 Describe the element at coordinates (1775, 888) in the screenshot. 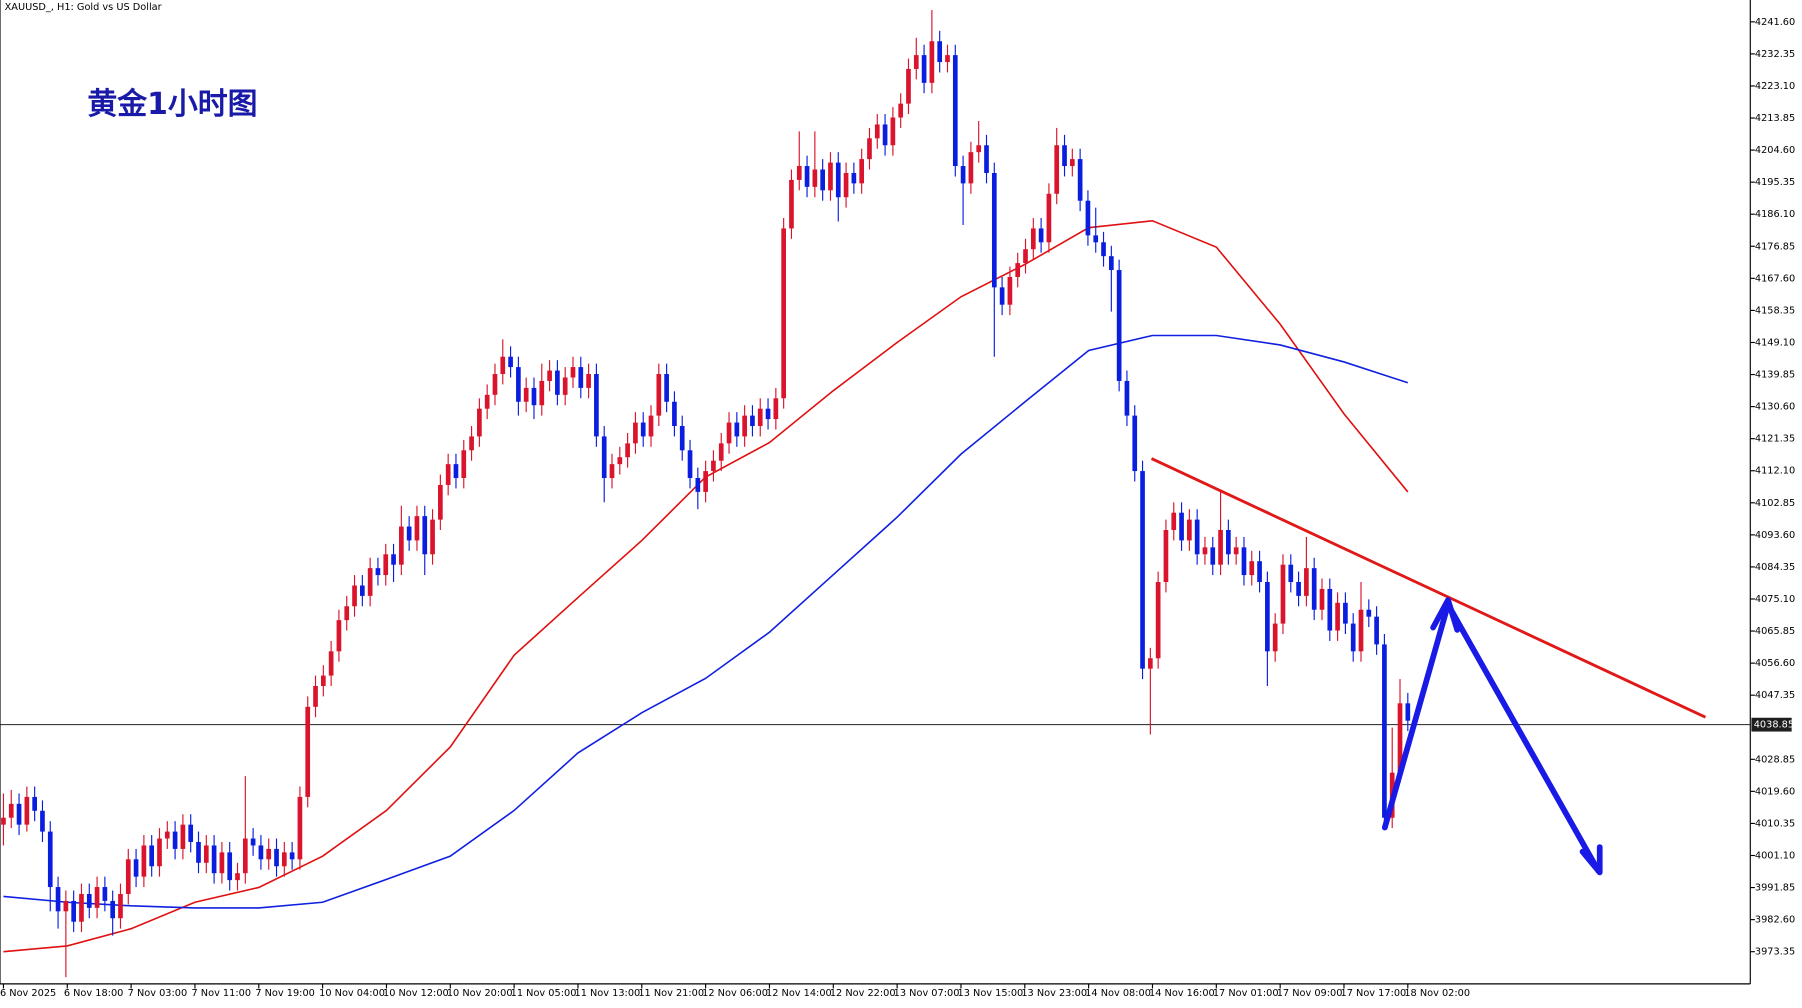

I see `y-tick-label: 3991.85` at that location.